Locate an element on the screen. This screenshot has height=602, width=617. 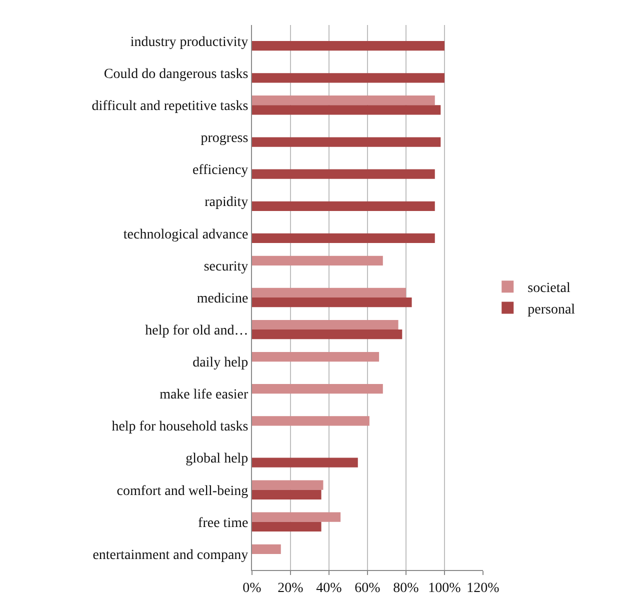
y-tick-label: progress is located at coordinates (224, 138).